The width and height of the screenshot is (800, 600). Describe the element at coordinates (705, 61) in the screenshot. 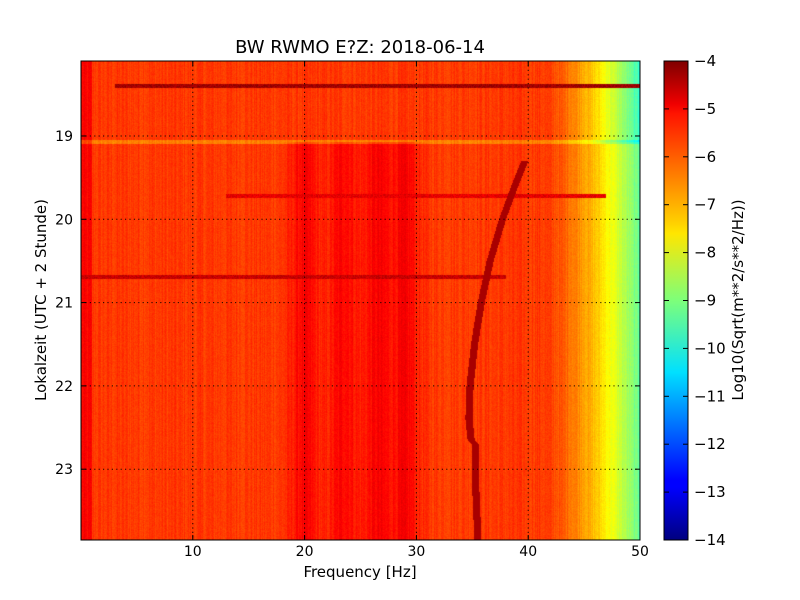

I see `colorbar-tick-label: −4` at that location.